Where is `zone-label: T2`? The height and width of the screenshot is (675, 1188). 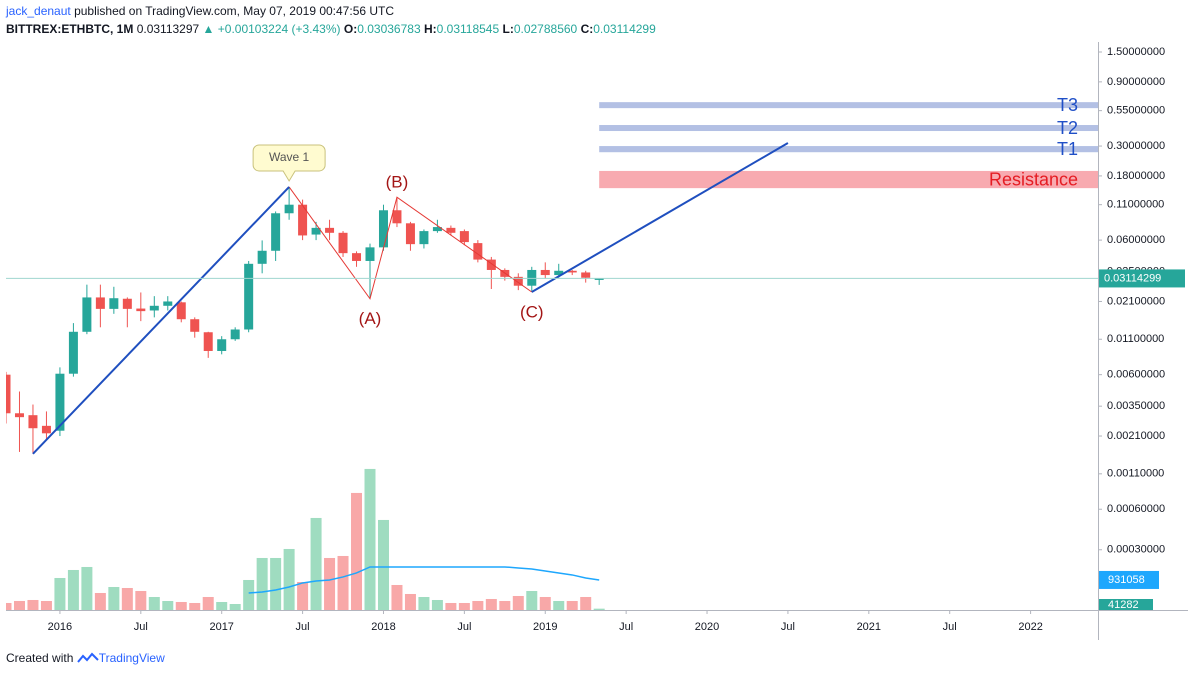 zone-label: T2 is located at coordinates (1067, 128).